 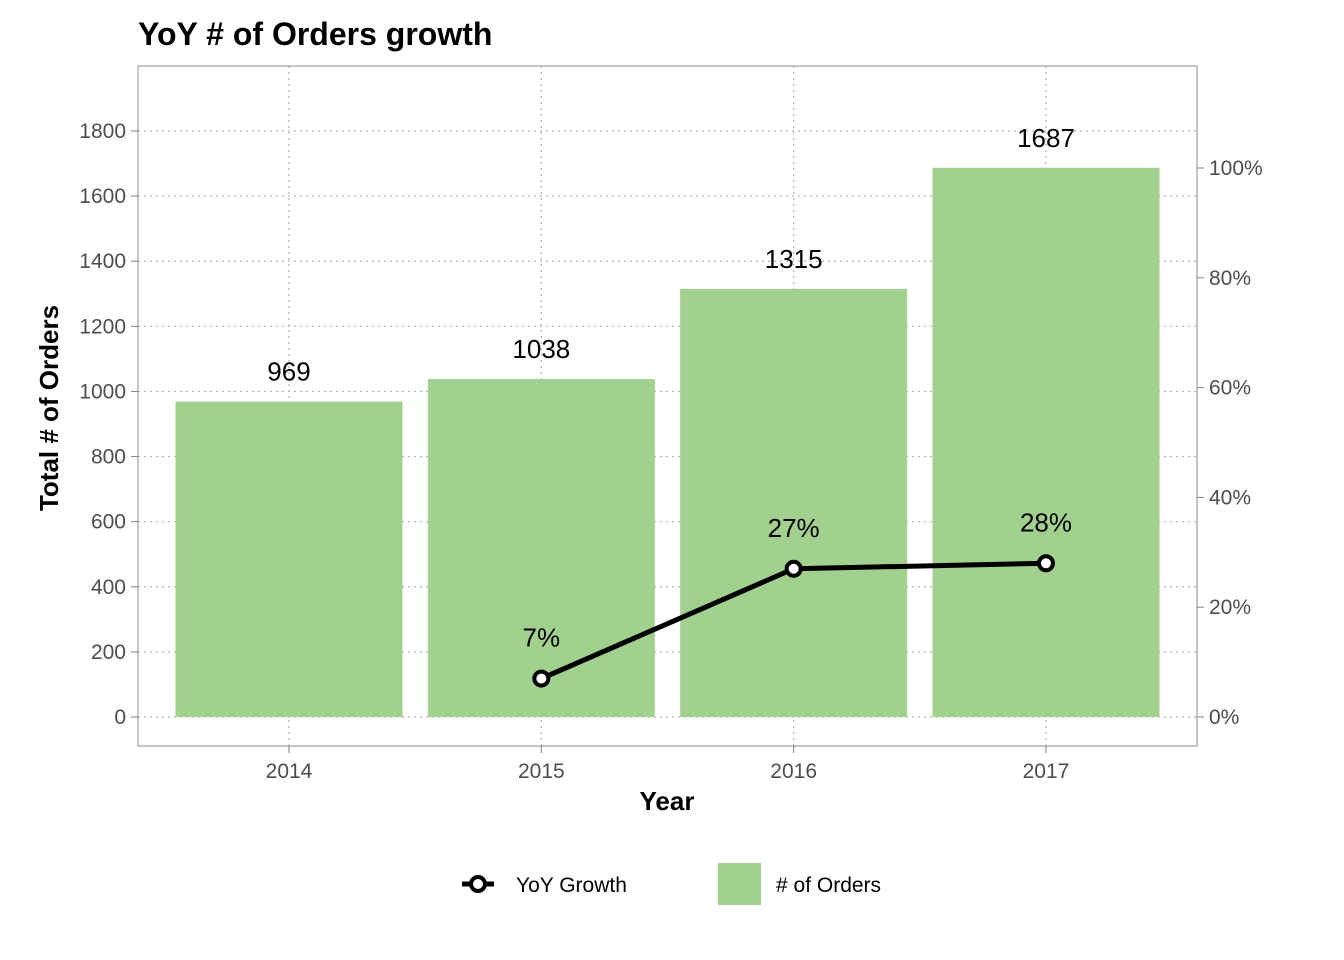 I want to click on y-tick-label: 1400, so click(x=102, y=261).